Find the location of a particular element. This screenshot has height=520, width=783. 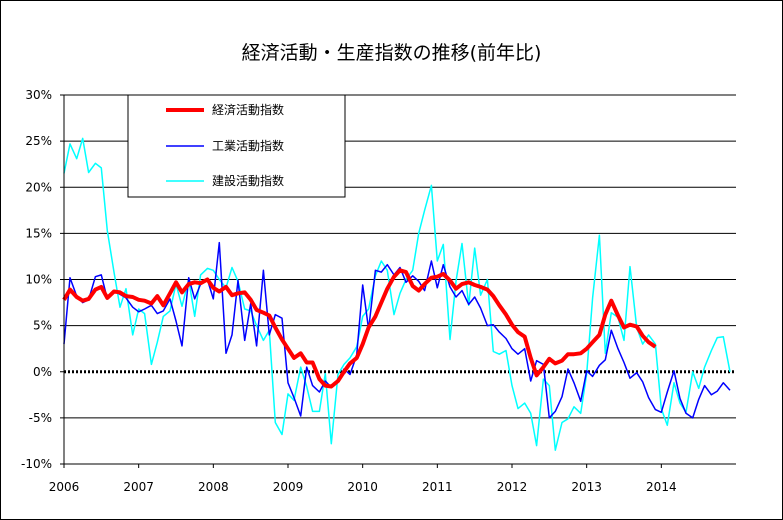

x-tick-label: 2010 is located at coordinates (362, 487).